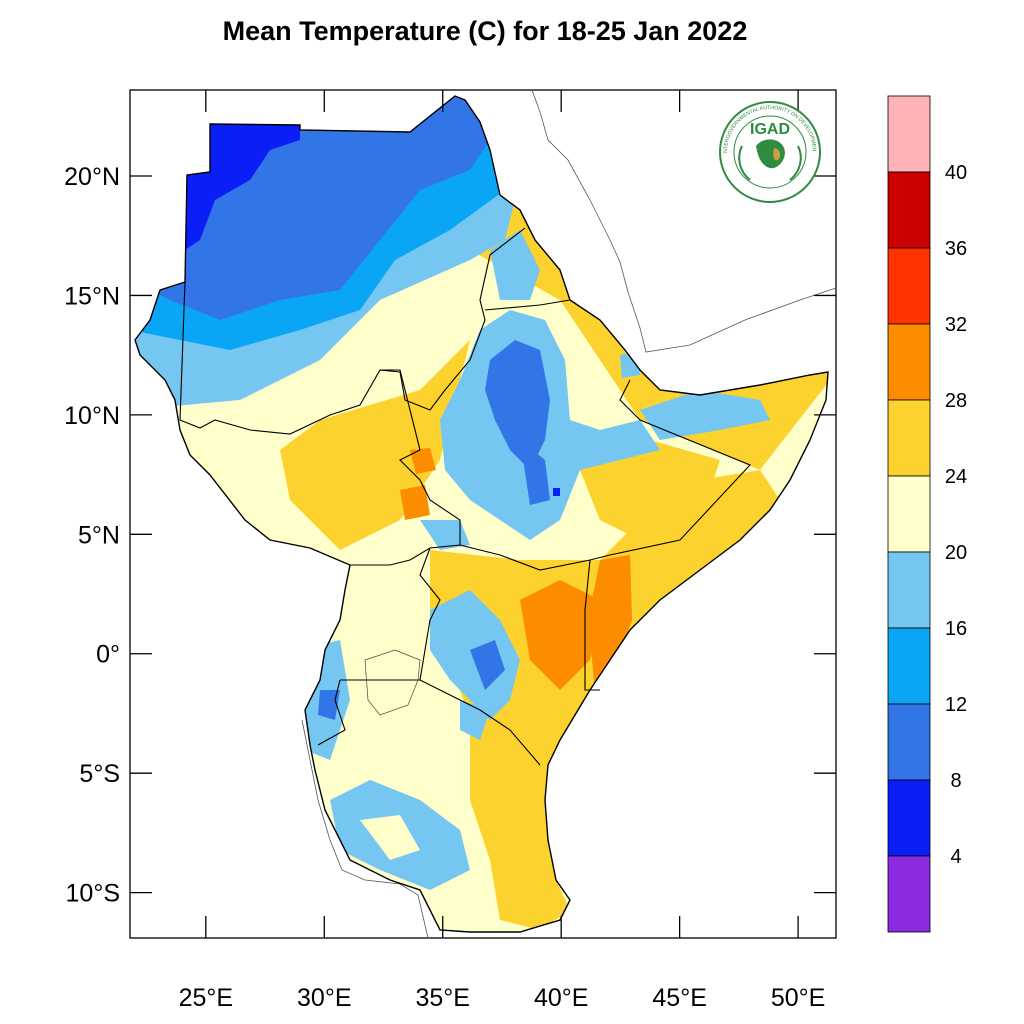  What do you see at coordinates (956, 173) in the screenshot?
I see `colorbar-label: 40` at bounding box center [956, 173].